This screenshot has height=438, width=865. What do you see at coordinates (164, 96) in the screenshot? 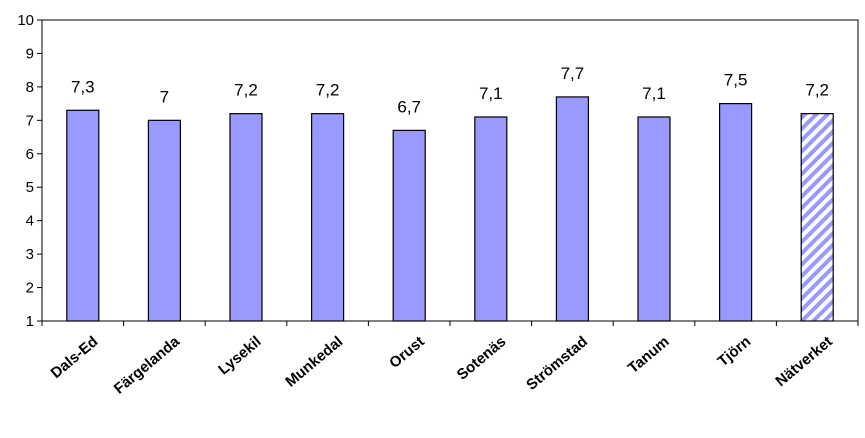
I see `data-label: 7` at bounding box center [164, 96].